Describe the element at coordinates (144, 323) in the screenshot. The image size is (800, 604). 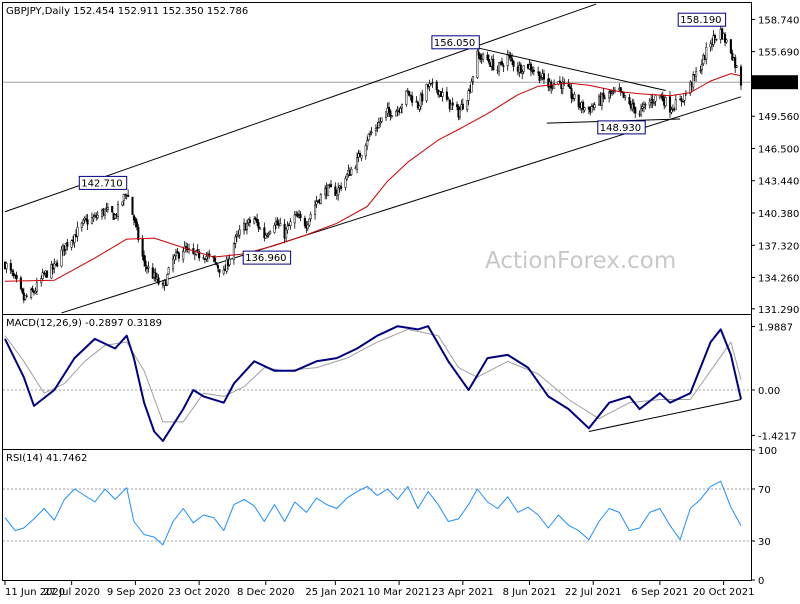
I see `macd-signal-value: 0.3189` at that location.